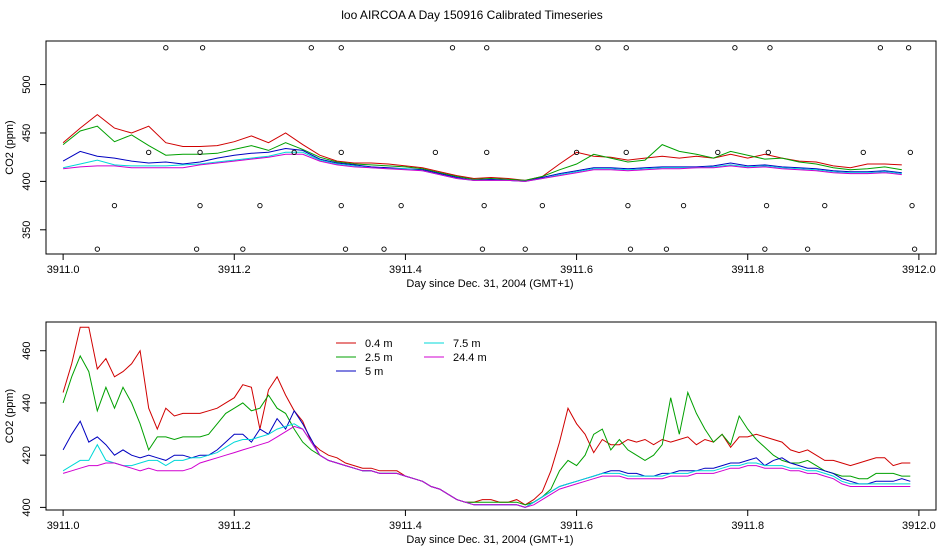 Image resolution: width=950 pixels, height=550 pixels. I want to click on y-tick-label: 500, so click(27, 84).